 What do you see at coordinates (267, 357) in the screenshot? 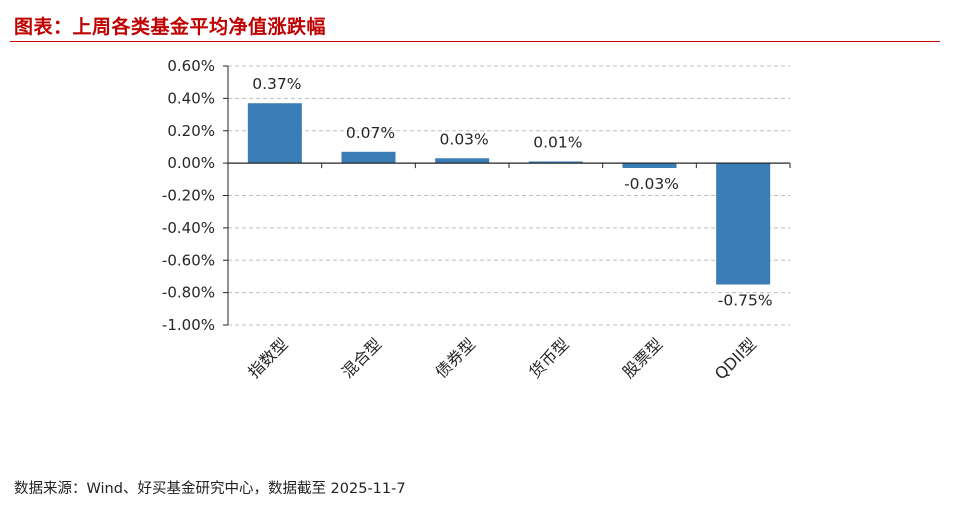
I see `x-tick-label: 指数型` at bounding box center [267, 357].